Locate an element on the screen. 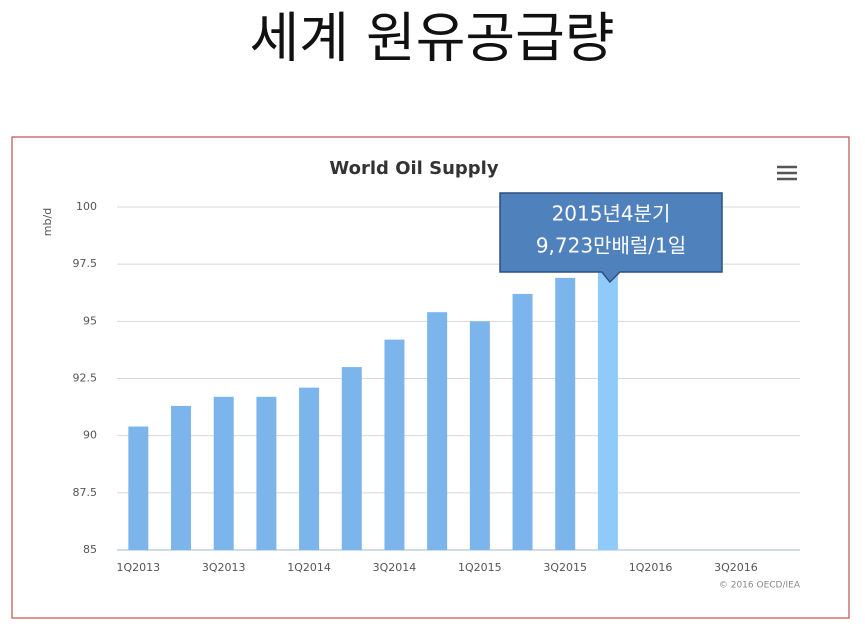 This screenshot has width=865, height=628. y-tick-label: 92.5 is located at coordinates (85, 378).